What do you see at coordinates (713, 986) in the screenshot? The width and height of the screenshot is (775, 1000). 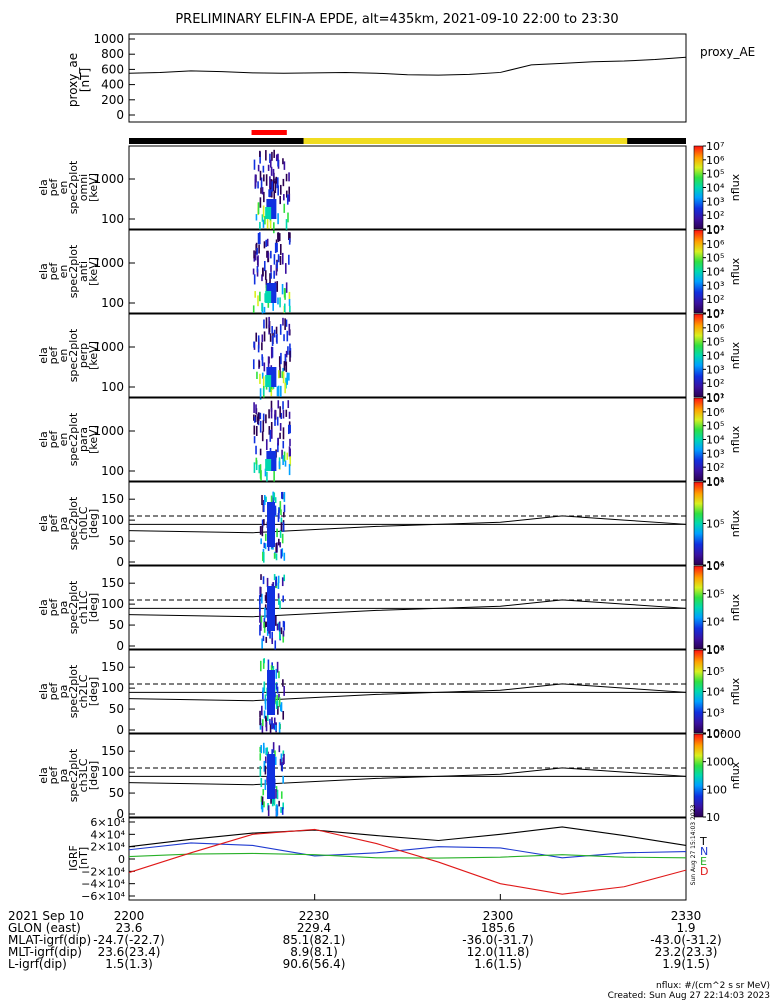 I see `units-note: nflux: #/(cm^2 s sr MeV)` at bounding box center [713, 986].